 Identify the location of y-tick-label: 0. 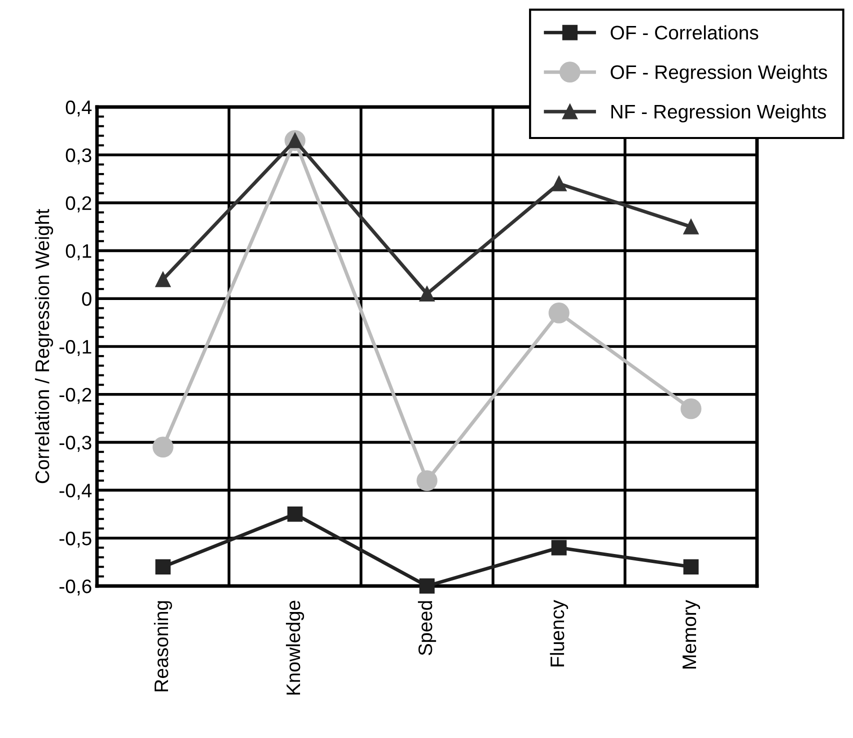
(87, 299).